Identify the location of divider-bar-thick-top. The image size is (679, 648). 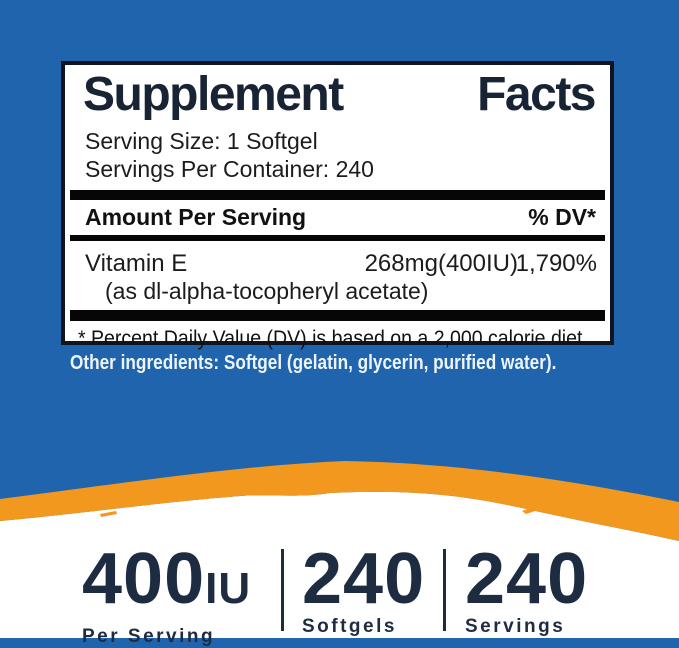
(337, 195).